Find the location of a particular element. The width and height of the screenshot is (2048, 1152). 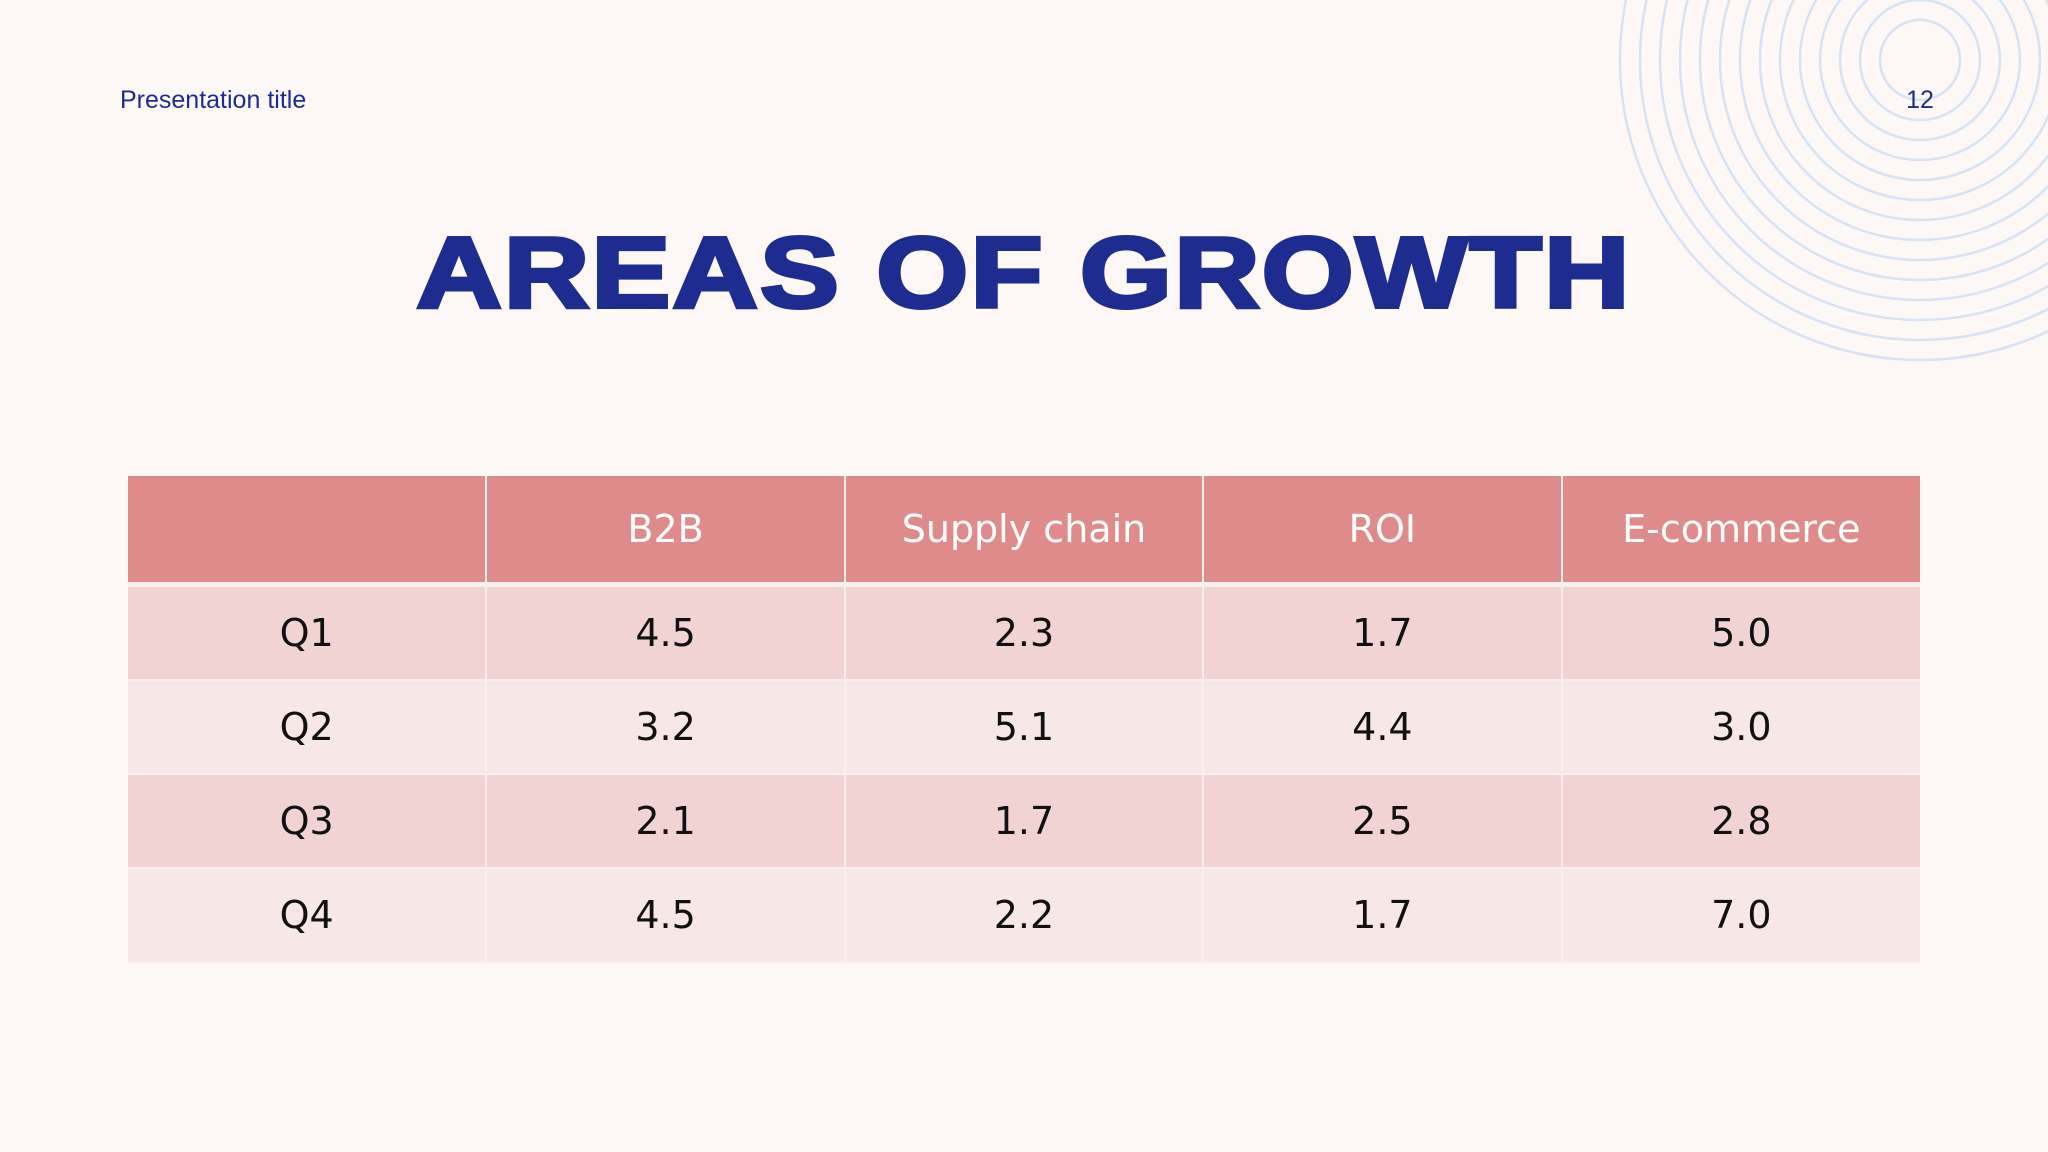

table-cell: 2.5 is located at coordinates (1382, 821).